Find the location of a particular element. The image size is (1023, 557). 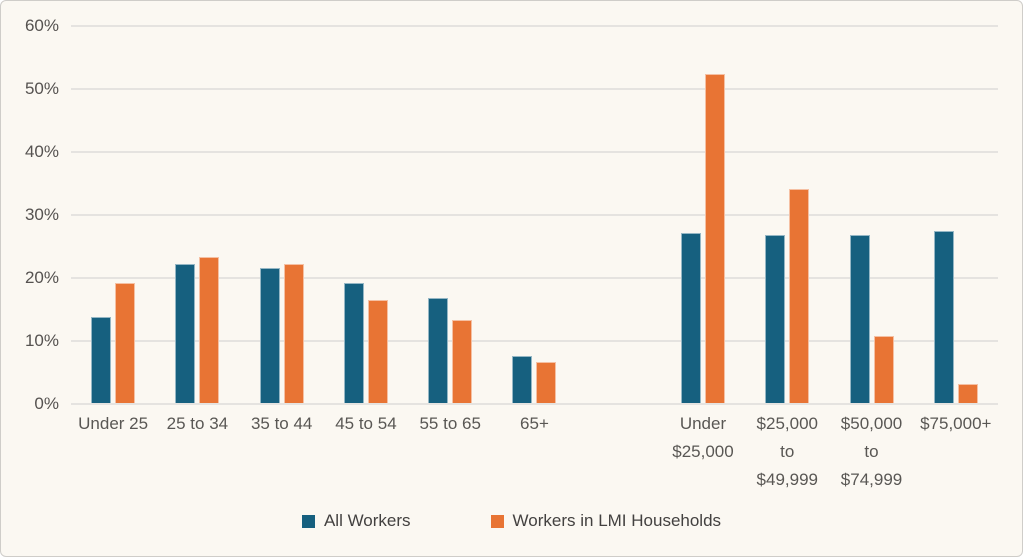

legend: All Workers Workers in LMI Households is located at coordinates (511, 521).